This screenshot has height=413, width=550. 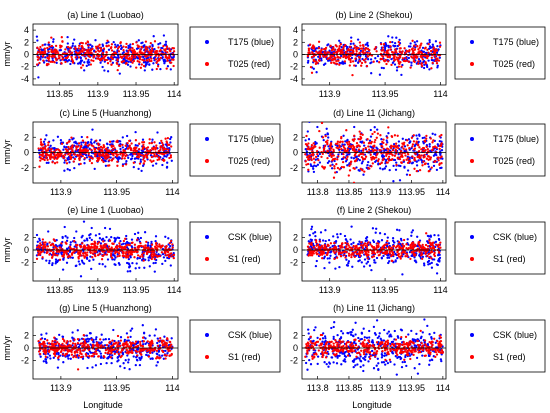 What do you see at coordinates (295, 238) in the screenshot?
I see `y-tick-label: 2` at bounding box center [295, 238].